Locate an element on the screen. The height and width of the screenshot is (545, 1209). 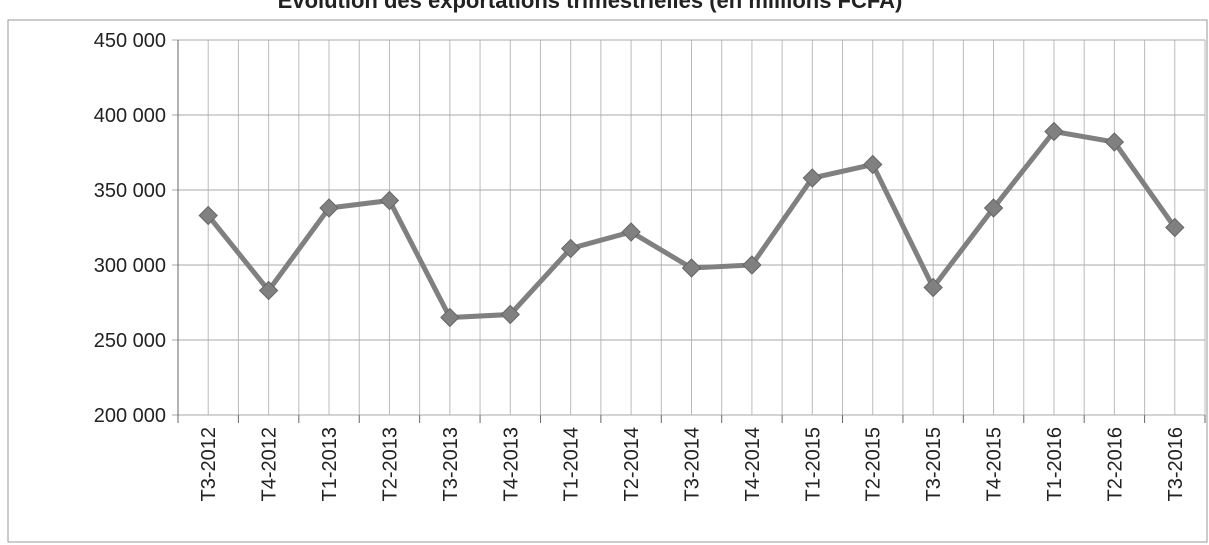
x-tick-label: T1-2013 is located at coordinates (330, 464).